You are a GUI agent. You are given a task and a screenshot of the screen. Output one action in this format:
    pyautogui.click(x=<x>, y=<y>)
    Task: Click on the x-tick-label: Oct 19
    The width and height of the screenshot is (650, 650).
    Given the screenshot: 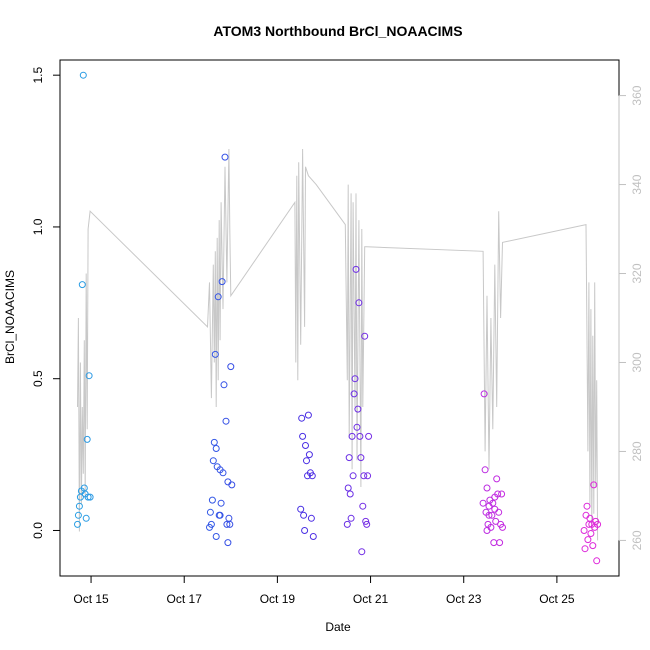 What is the action you would take?
    pyautogui.click(x=278, y=599)
    